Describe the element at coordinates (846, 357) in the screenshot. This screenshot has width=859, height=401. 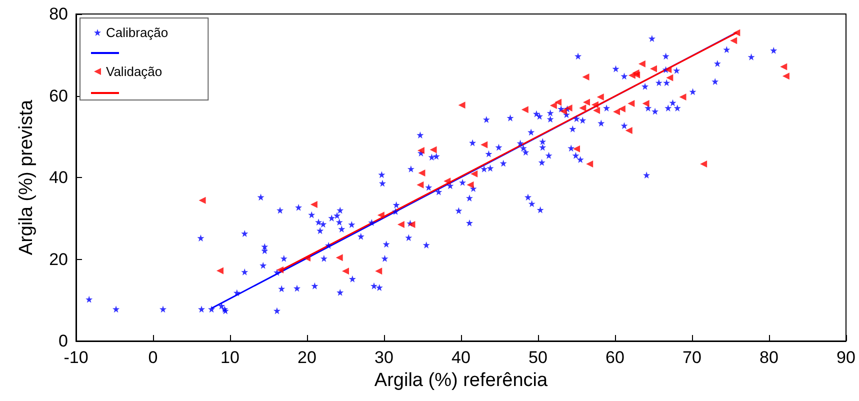
I see `x-tick-label: 90` at that location.